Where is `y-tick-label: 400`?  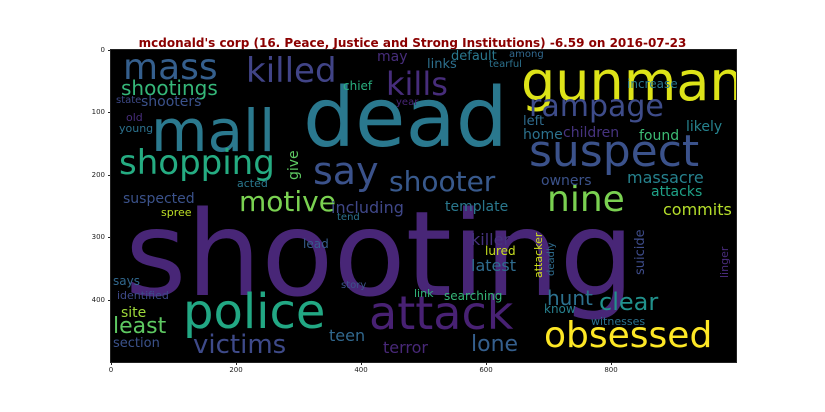 y-tick-label: 400 is located at coordinates (98, 299).